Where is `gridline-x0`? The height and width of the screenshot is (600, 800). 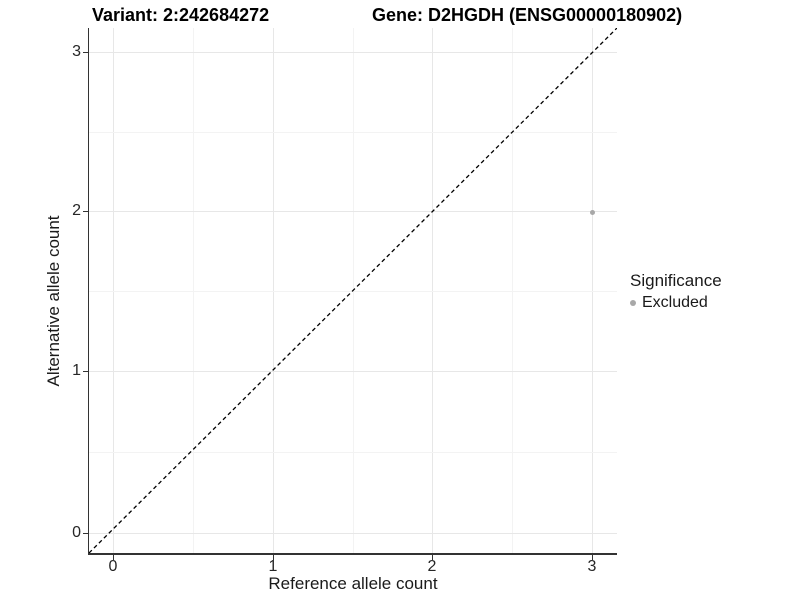
gridline-x0 is located at coordinates (113, 290).